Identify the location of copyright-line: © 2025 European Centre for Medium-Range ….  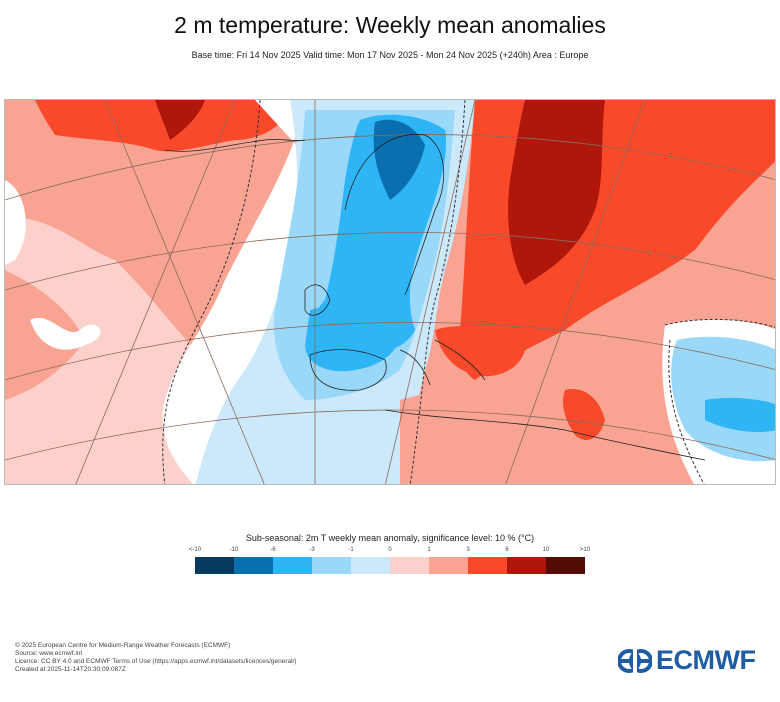
(123, 645).